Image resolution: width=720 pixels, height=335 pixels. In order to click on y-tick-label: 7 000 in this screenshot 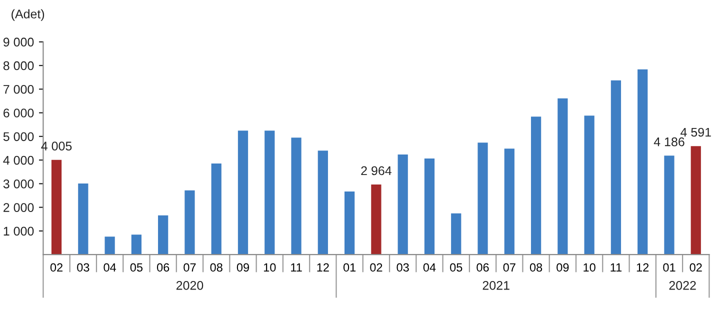, I will do `click(19, 89)`.